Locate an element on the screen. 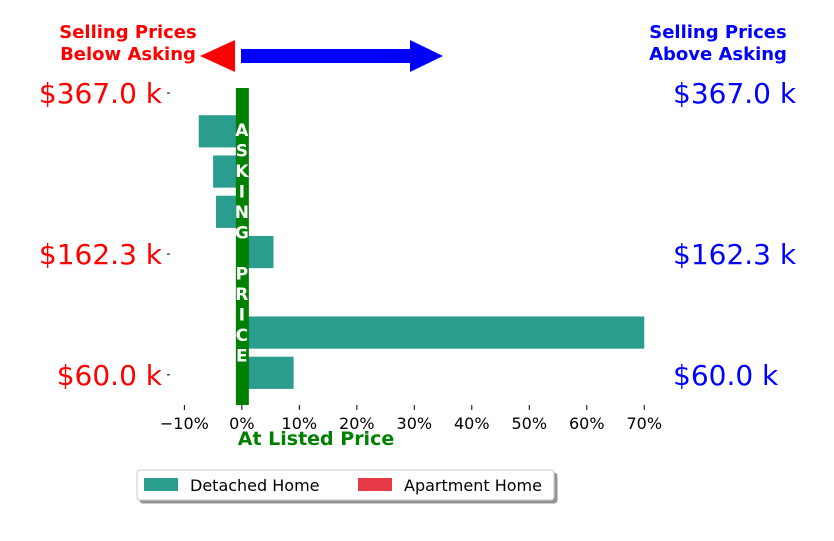 The width and height of the screenshot is (834, 541). x-tick-label: 10% is located at coordinates (300, 423).